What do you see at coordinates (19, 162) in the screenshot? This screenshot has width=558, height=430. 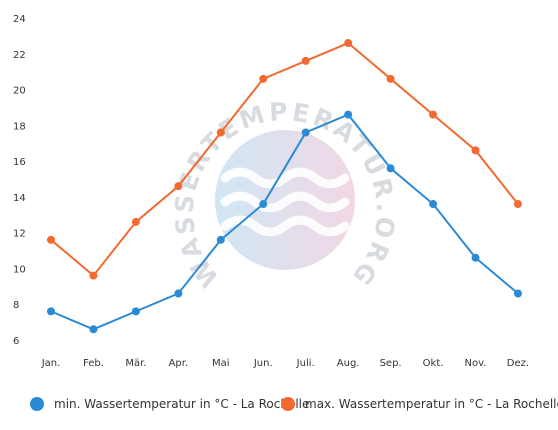 I see `y-tick-label: 16` at bounding box center [19, 162].